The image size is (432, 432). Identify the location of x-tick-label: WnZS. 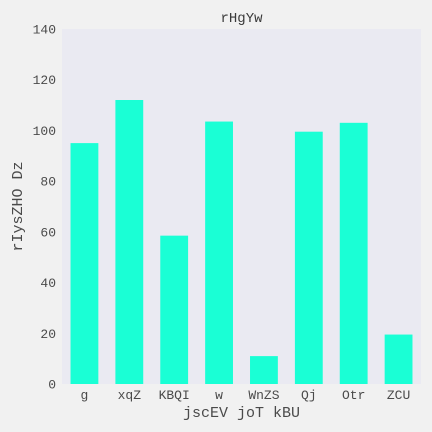
(263, 395).